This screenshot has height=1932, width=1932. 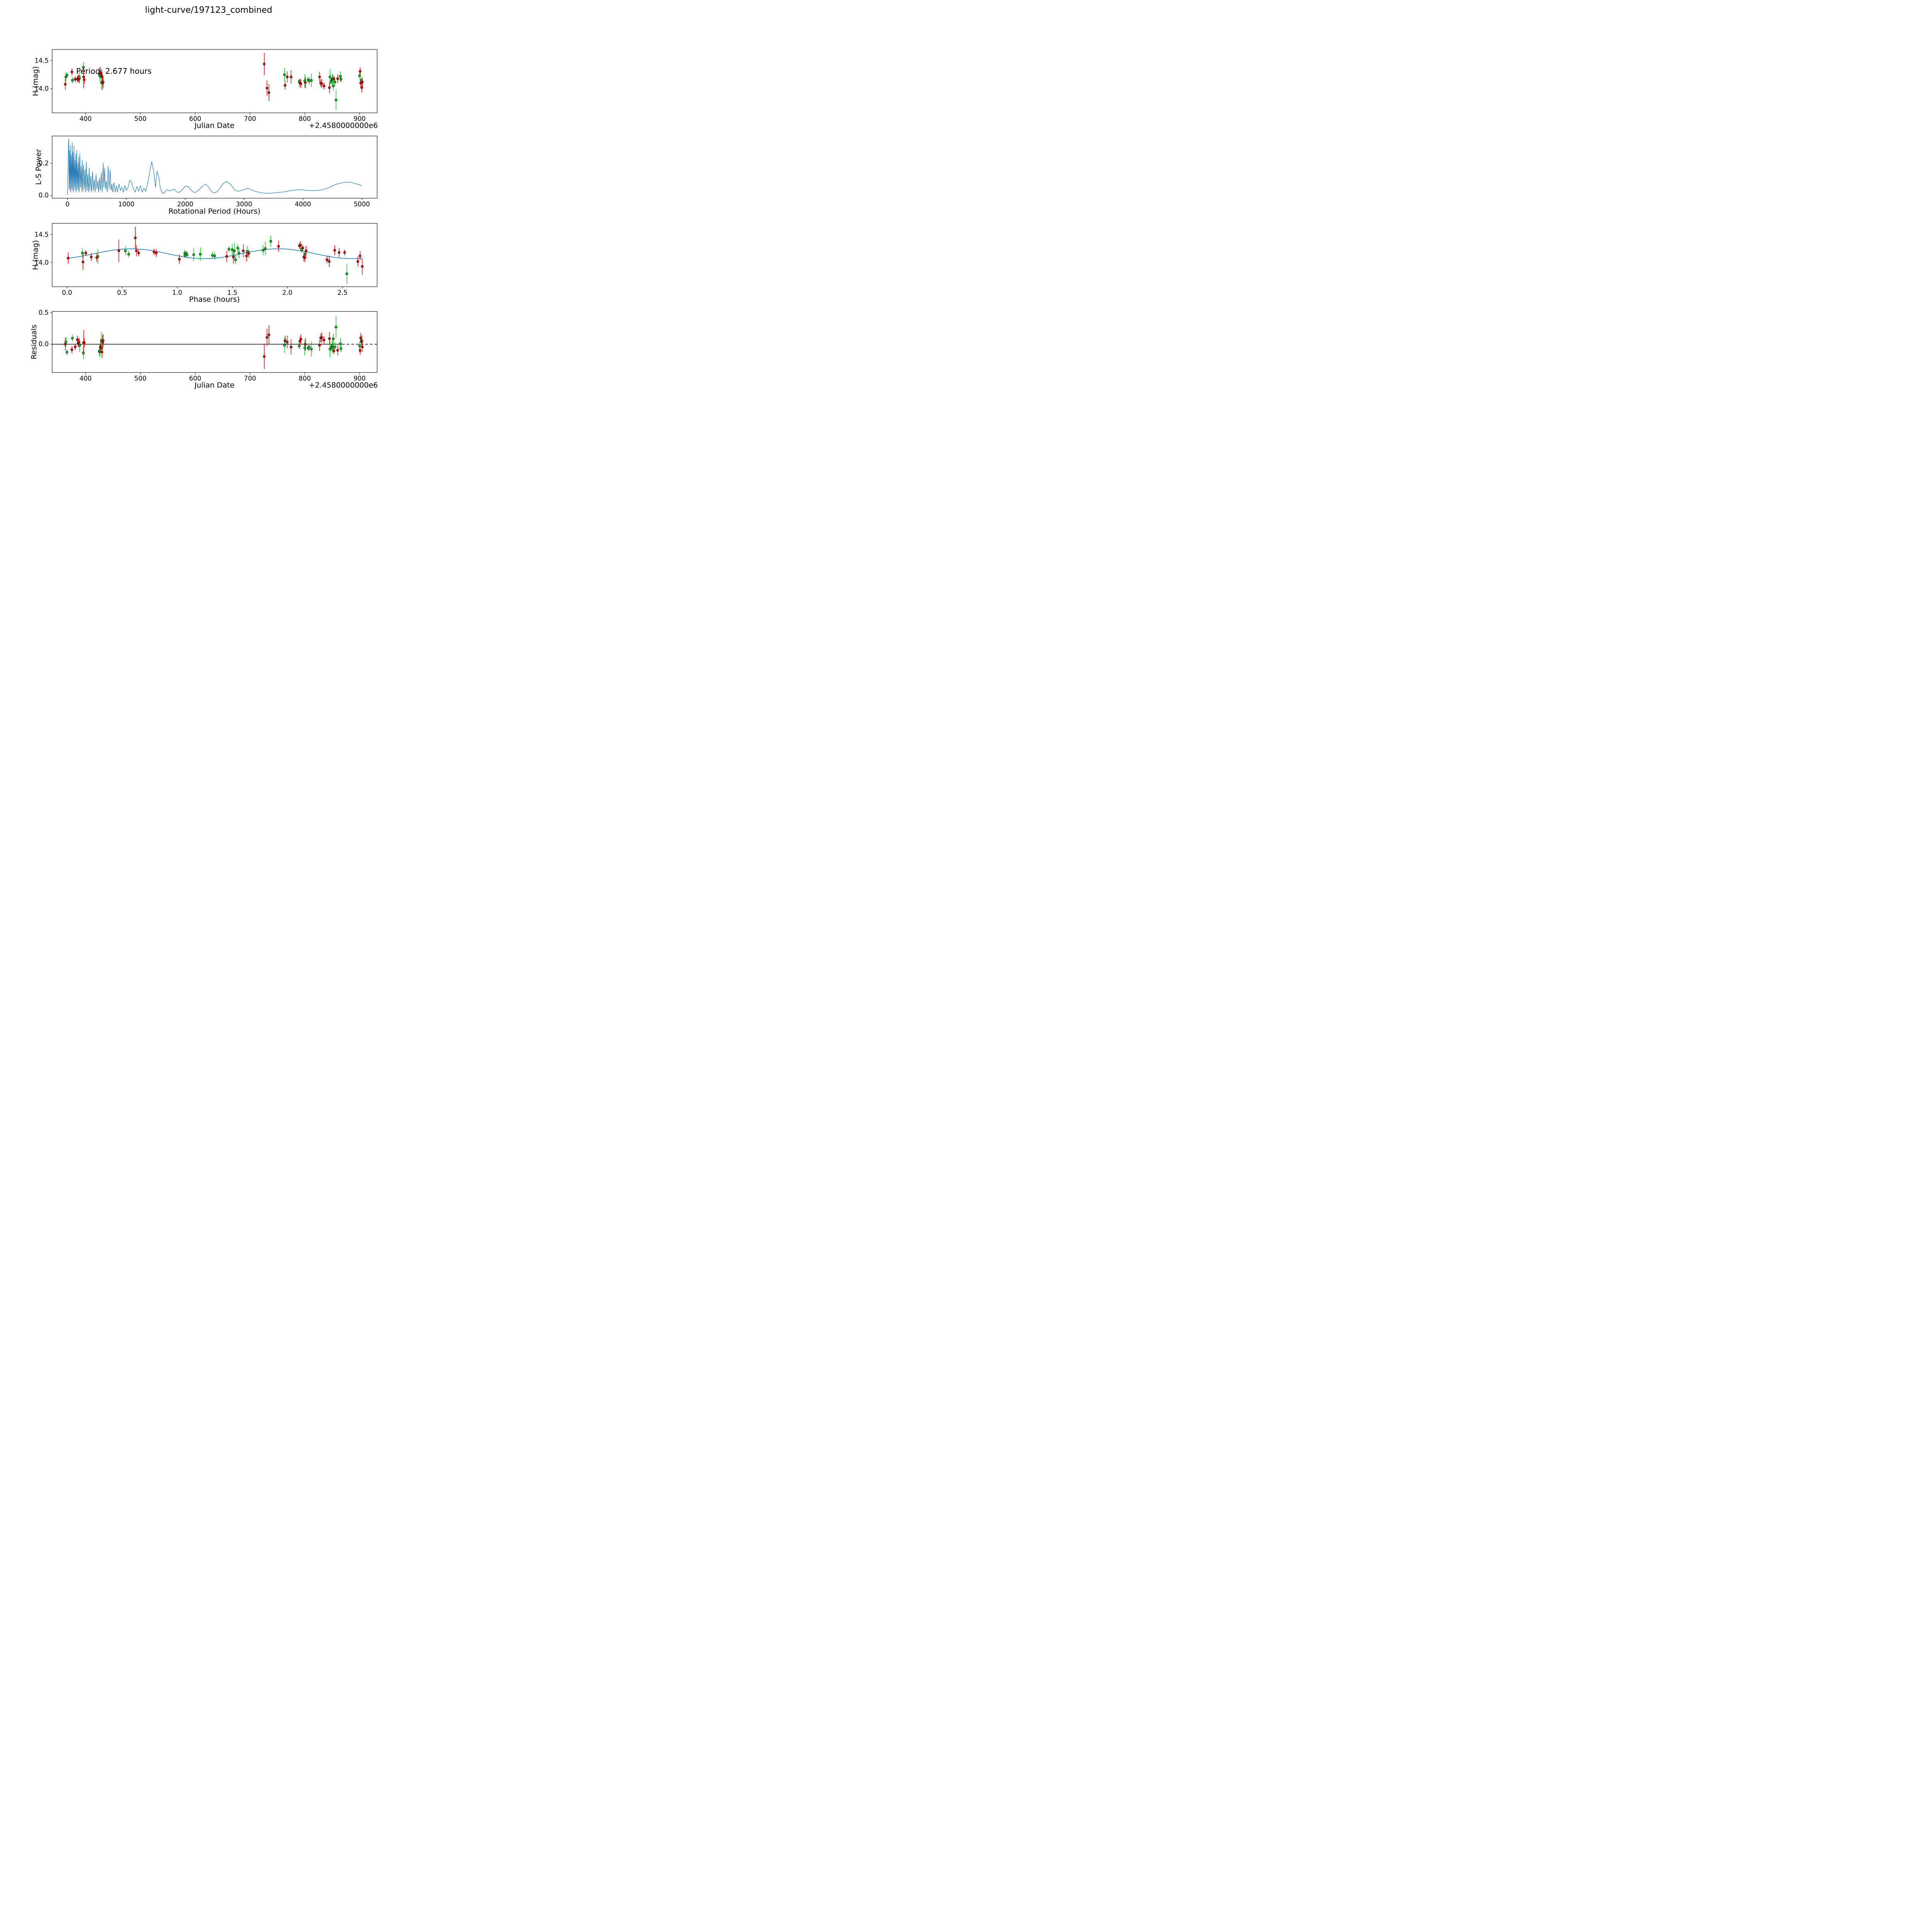 What do you see at coordinates (362, 205) in the screenshot?
I see `svg-text: 5000` at bounding box center [362, 205].